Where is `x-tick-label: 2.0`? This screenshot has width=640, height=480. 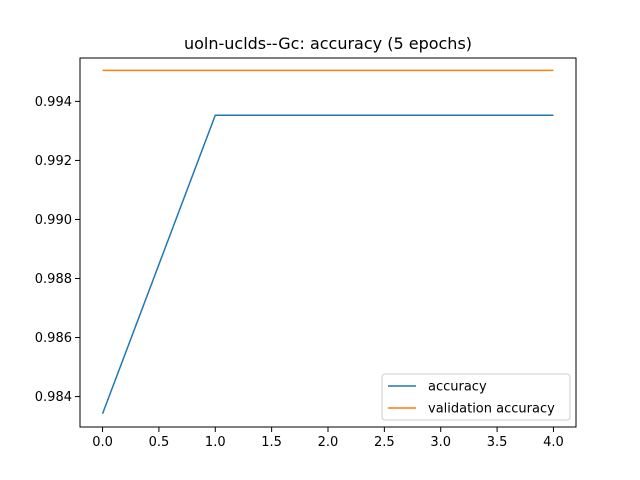
x-tick-label: 2.0 is located at coordinates (328, 442).